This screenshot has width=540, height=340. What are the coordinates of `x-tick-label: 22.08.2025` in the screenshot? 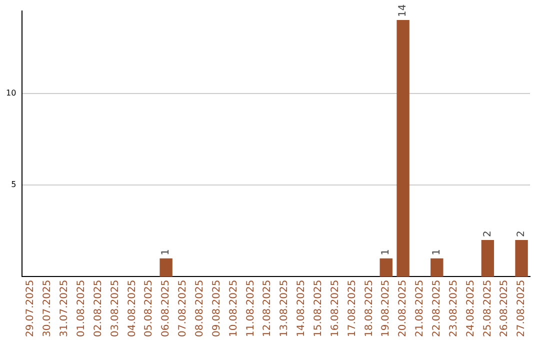 It's located at (436, 309).